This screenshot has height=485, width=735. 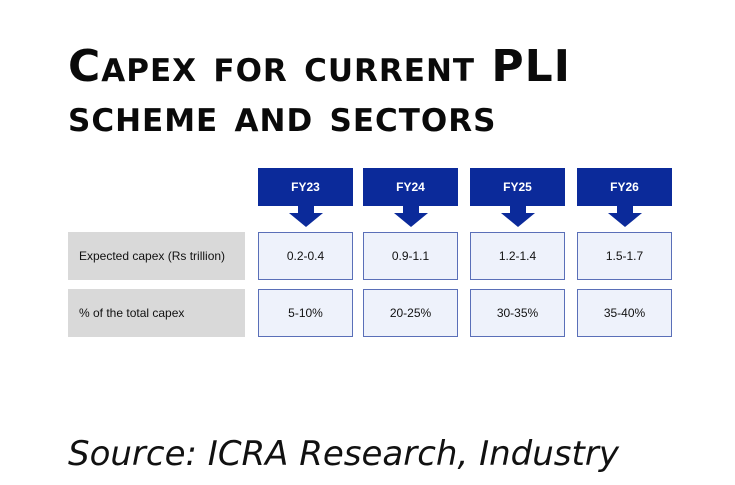 I want to click on column-header-fy26: FY26, so click(x=624, y=187).